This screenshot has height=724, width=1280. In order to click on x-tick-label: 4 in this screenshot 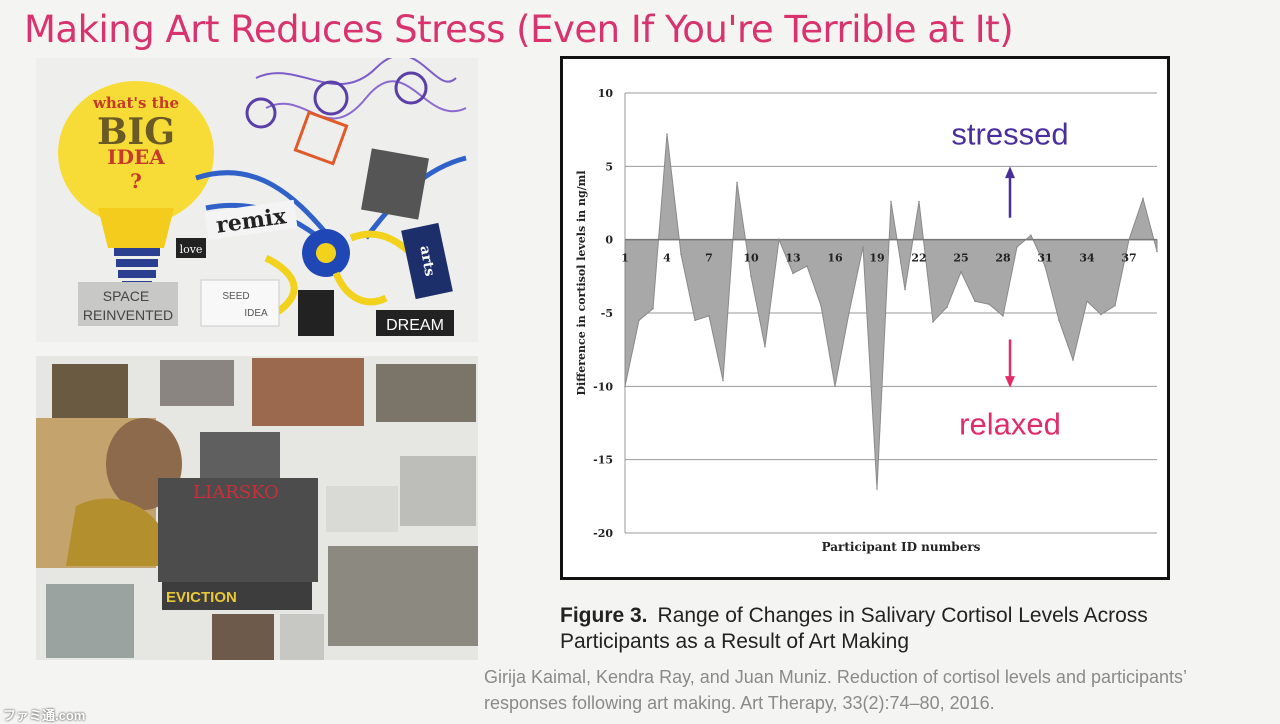, I will do `click(667, 258)`.